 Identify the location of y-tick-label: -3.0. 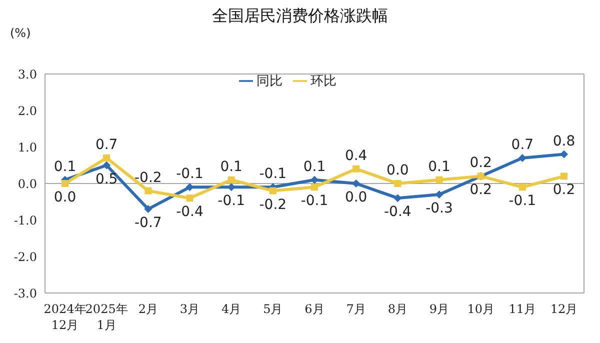
(25, 293).